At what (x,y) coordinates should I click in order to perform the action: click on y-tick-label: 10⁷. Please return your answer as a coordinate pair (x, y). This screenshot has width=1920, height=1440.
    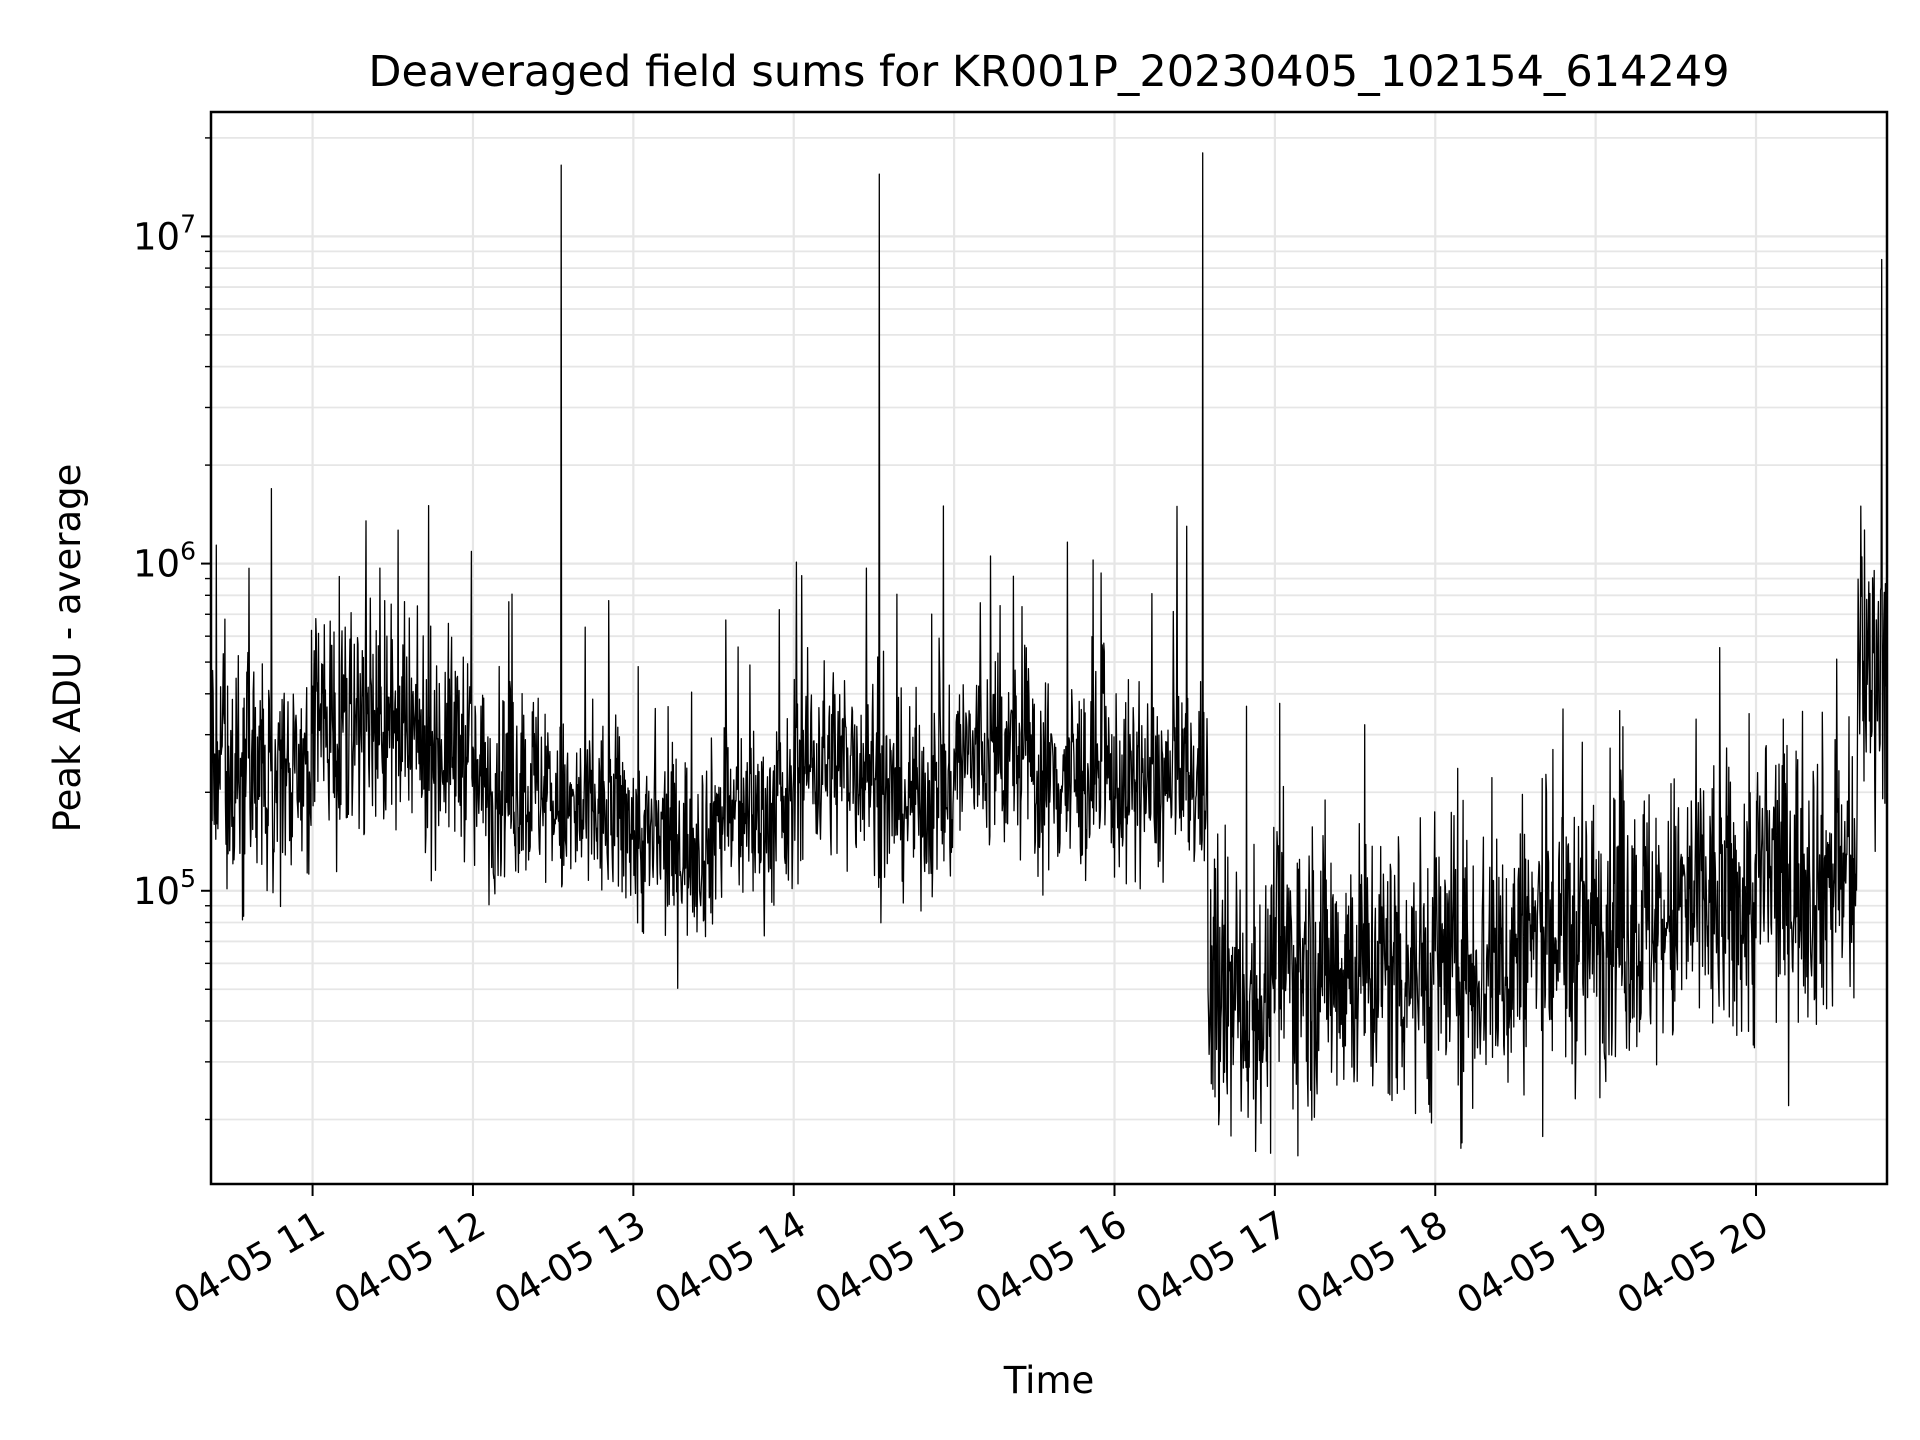
    Looking at the image, I should click on (164, 233).